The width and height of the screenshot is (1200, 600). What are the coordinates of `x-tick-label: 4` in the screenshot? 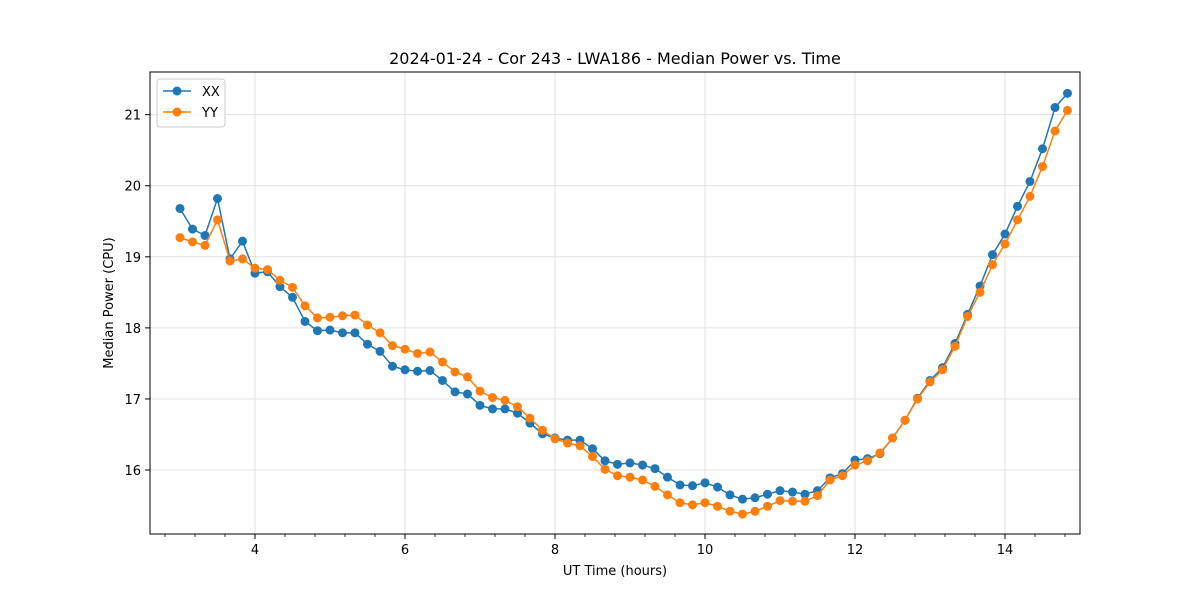 It's located at (255, 550).